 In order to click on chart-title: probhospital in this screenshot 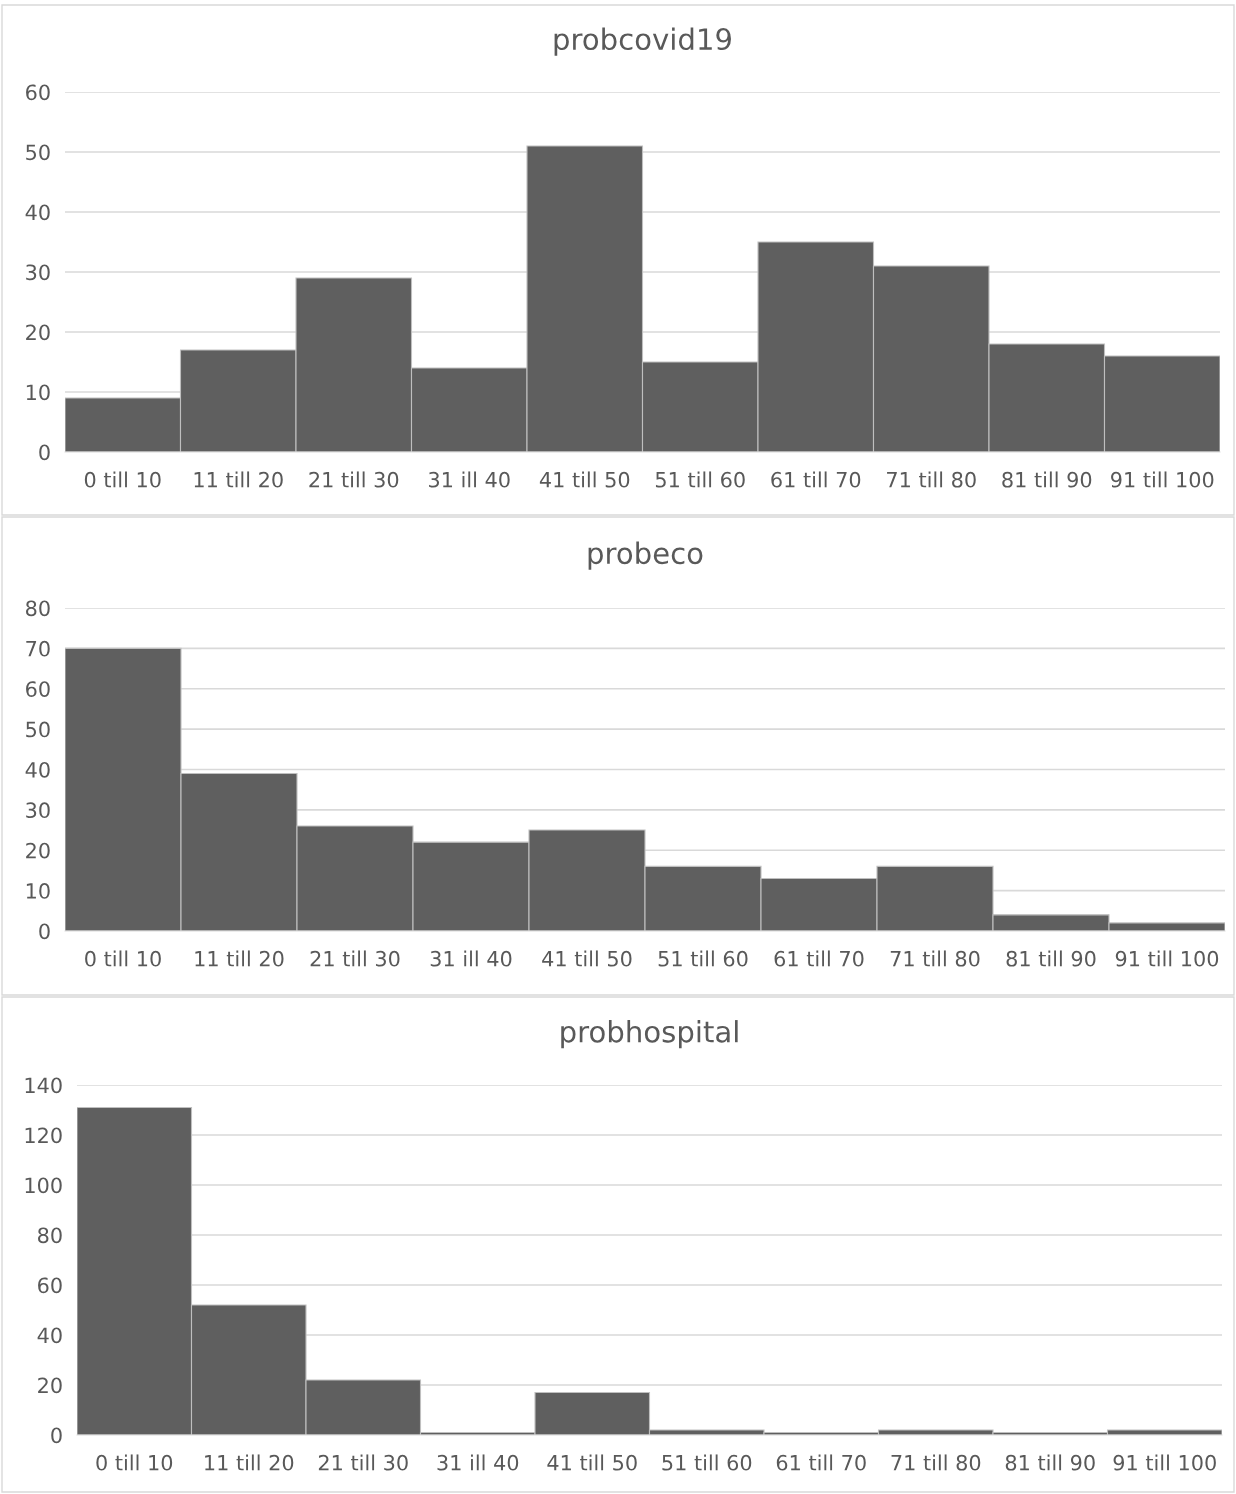, I will do `click(649, 1034)`.